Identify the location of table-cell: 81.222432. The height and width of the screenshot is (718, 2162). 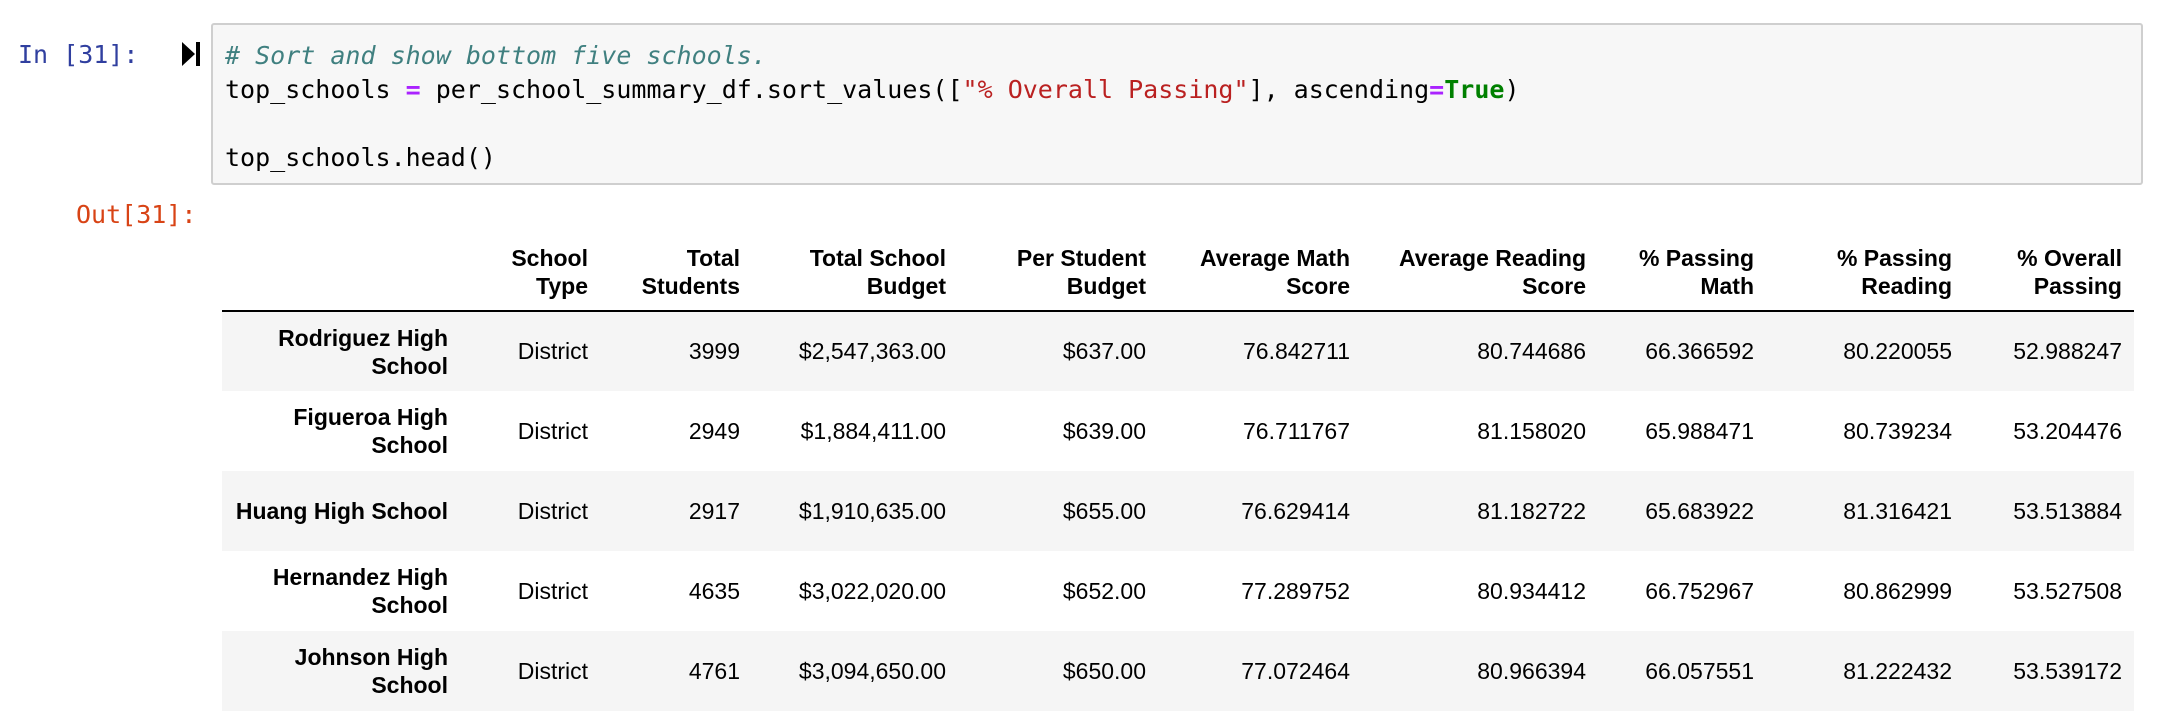
(1897, 670).